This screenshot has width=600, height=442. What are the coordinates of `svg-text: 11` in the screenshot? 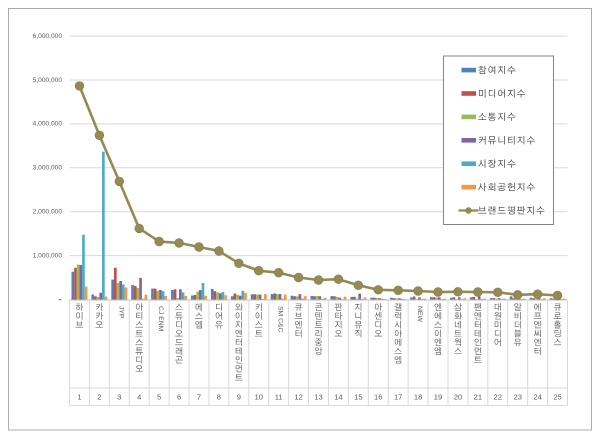 It's located at (279, 397).